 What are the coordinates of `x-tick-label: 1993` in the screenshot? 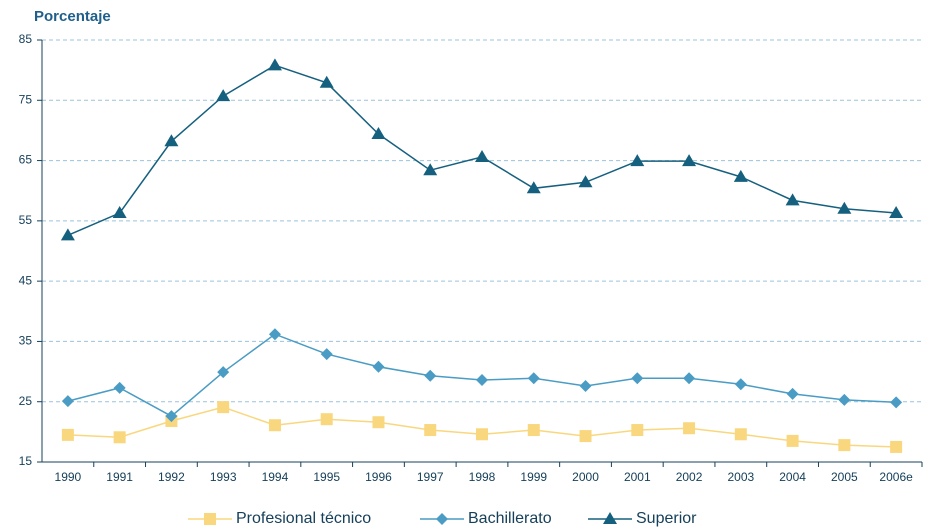 It's located at (223, 477).